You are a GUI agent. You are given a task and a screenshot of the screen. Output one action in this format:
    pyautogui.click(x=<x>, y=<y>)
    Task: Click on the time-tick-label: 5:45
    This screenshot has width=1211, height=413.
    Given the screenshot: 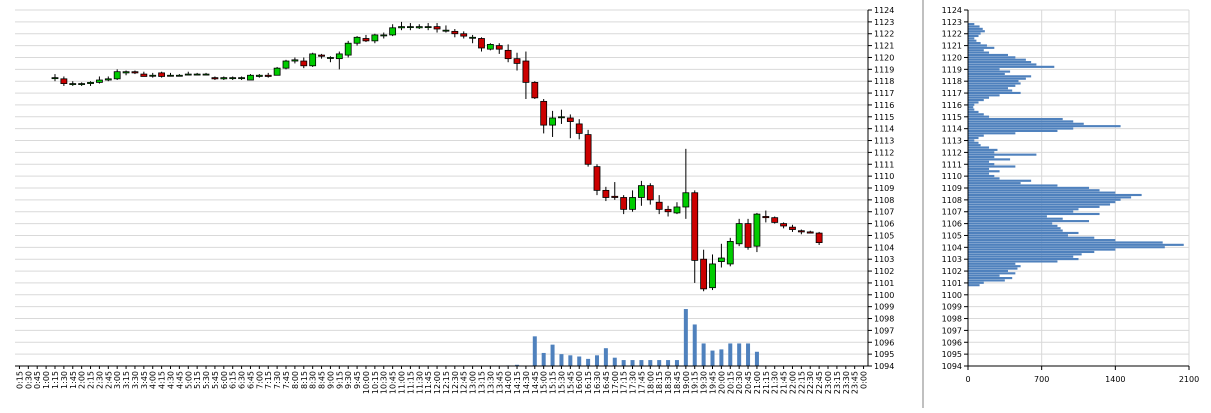 What is the action you would take?
    pyautogui.click(x=215, y=380)
    